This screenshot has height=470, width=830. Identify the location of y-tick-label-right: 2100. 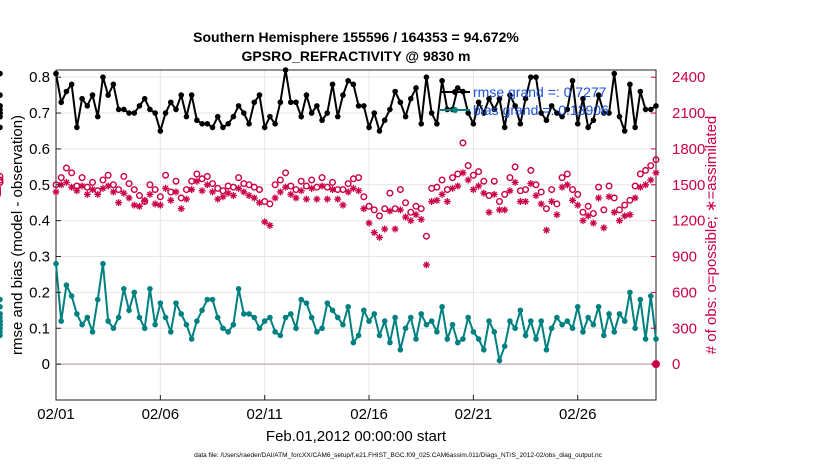
(688, 113).